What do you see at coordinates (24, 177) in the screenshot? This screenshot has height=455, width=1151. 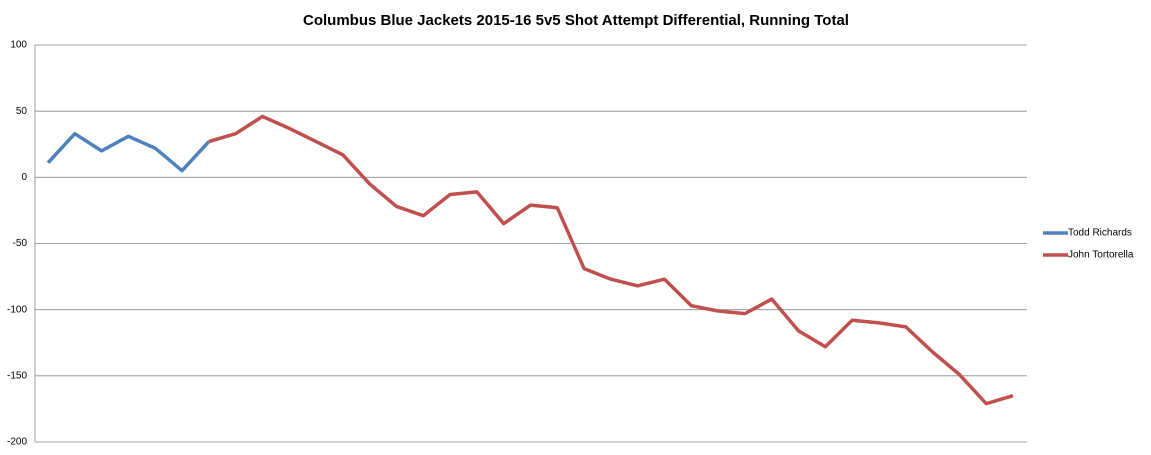 I see `y-tick-label: 0` at bounding box center [24, 177].